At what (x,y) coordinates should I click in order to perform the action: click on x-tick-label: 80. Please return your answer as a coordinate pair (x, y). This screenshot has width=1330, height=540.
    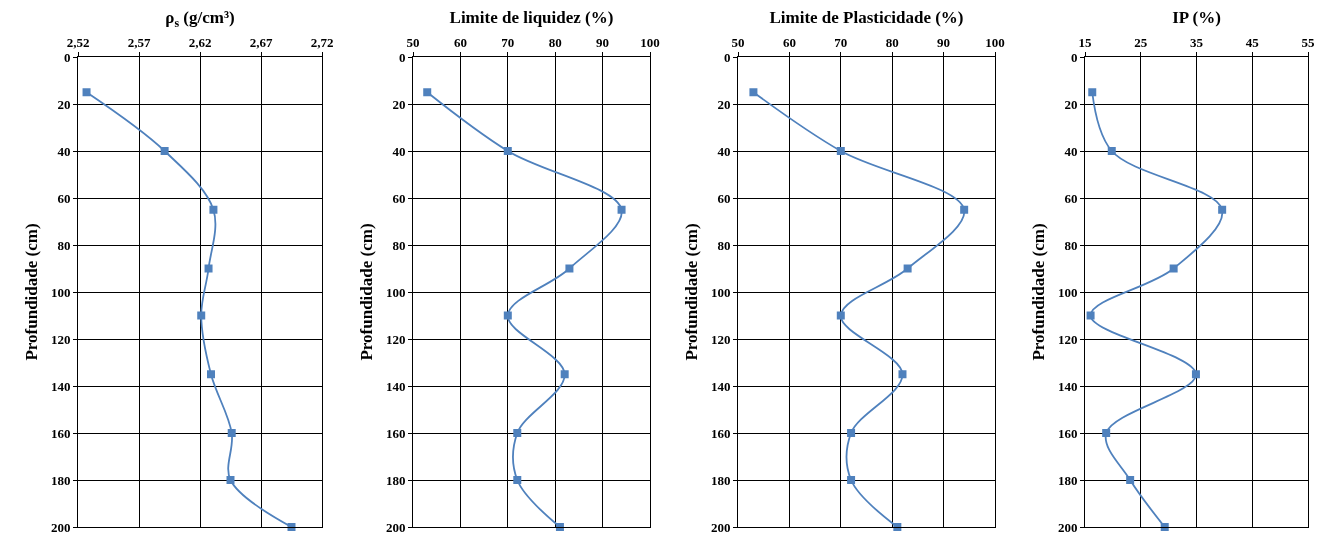
    Looking at the image, I should click on (555, 42).